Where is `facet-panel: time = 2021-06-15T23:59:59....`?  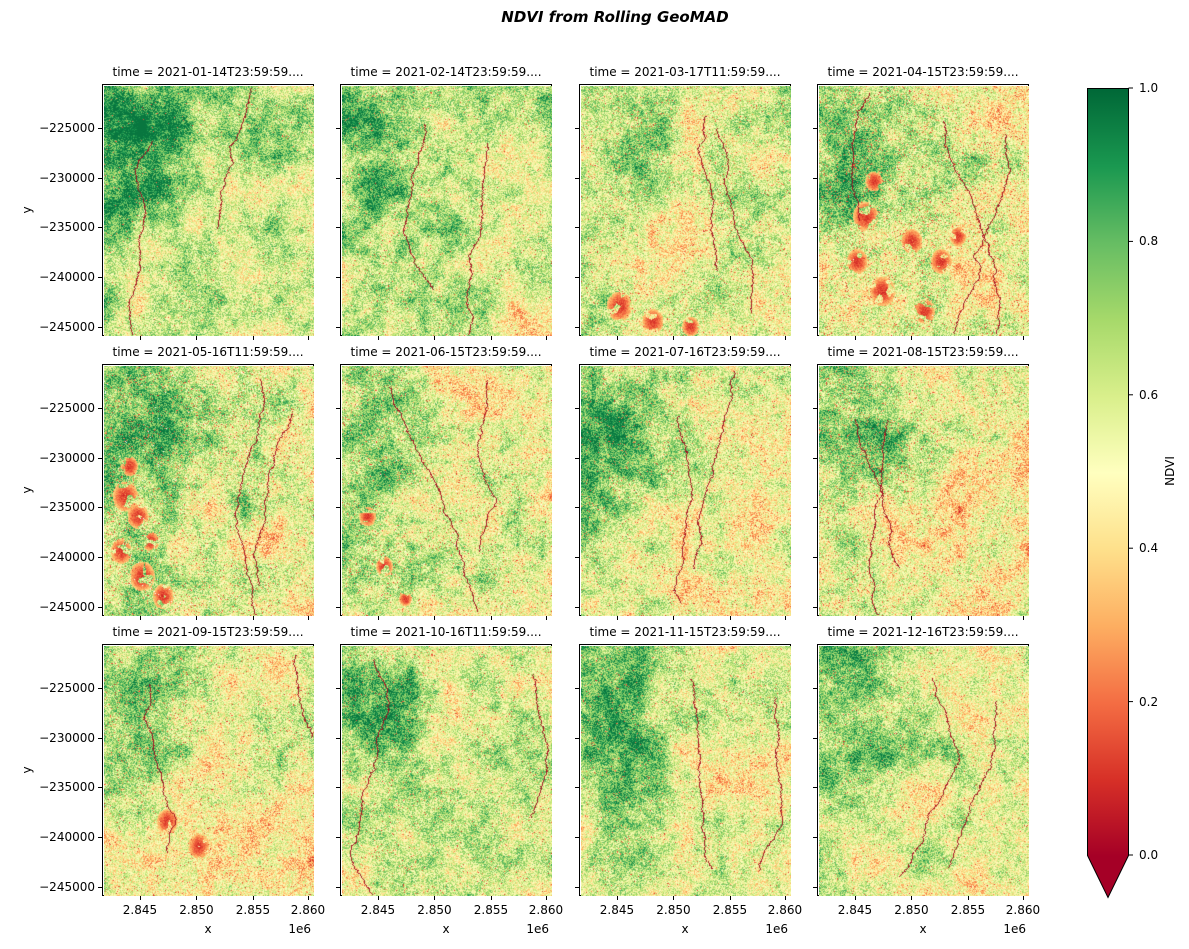 facet-panel: time = 2021-06-15T23:59:59.... is located at coordinates (446, 480).